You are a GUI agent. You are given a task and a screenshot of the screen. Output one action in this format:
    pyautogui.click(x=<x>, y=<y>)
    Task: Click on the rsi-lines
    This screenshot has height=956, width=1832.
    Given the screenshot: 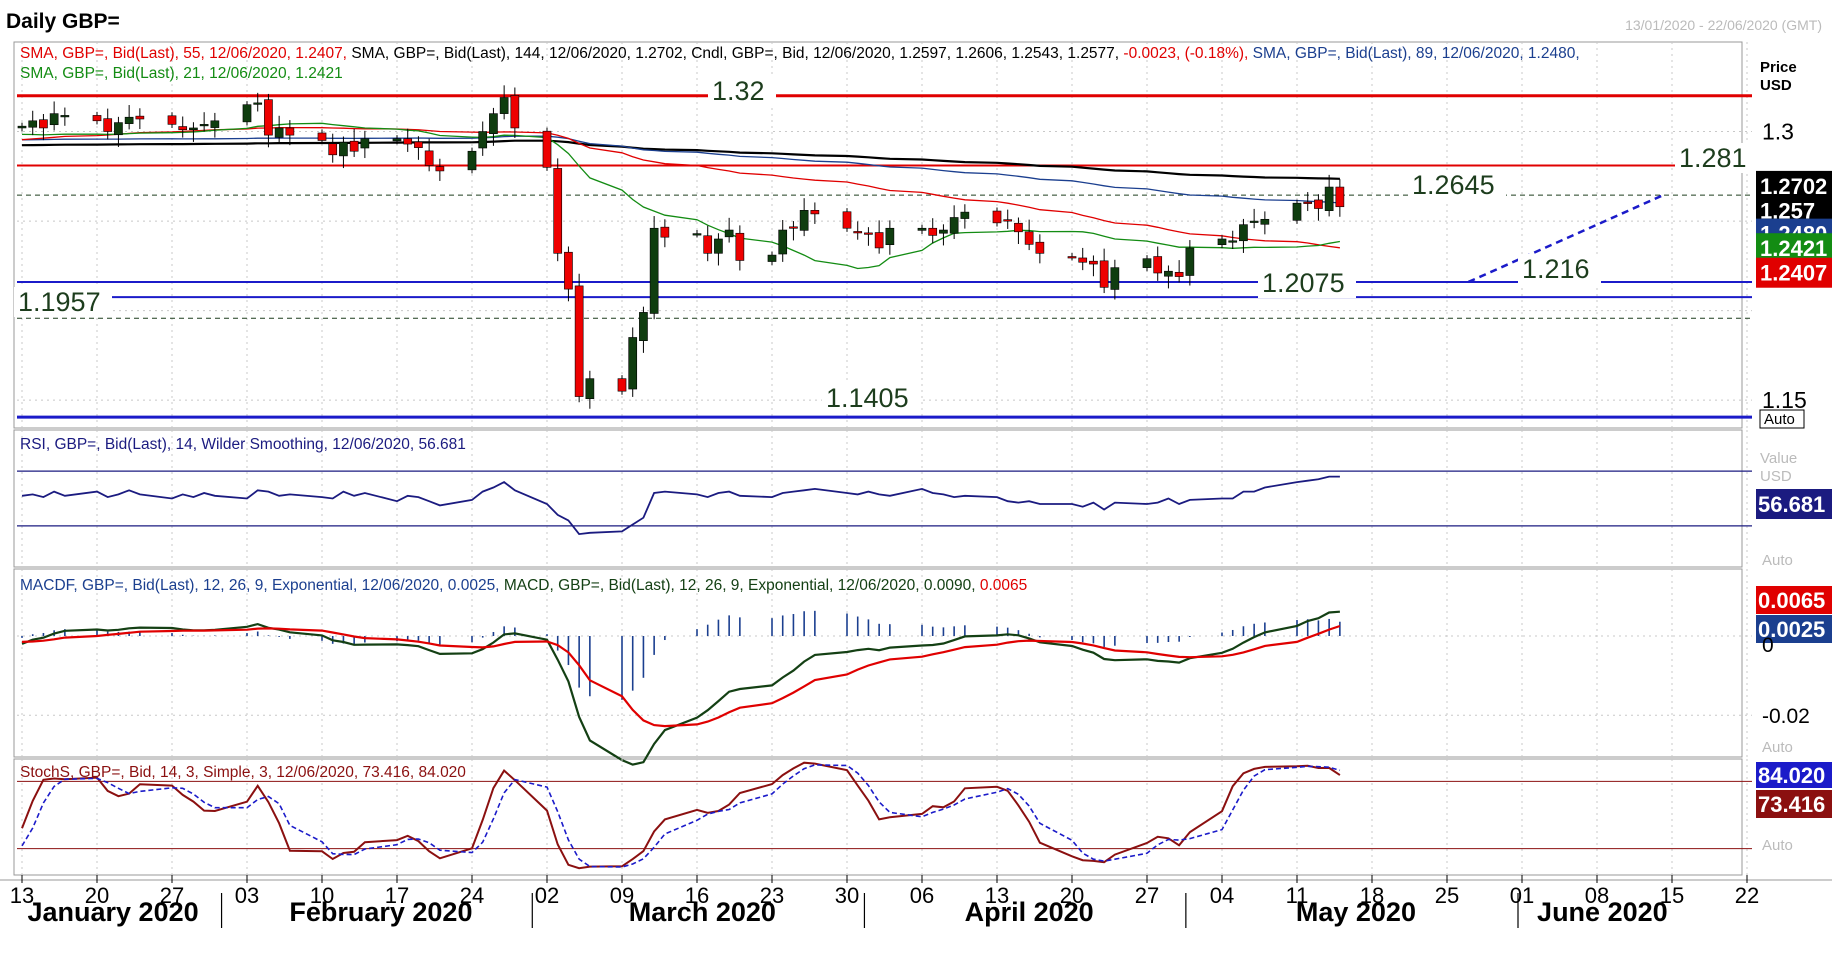 What is the action you would take?
    pyautogui.click(x=884, y=503)
    